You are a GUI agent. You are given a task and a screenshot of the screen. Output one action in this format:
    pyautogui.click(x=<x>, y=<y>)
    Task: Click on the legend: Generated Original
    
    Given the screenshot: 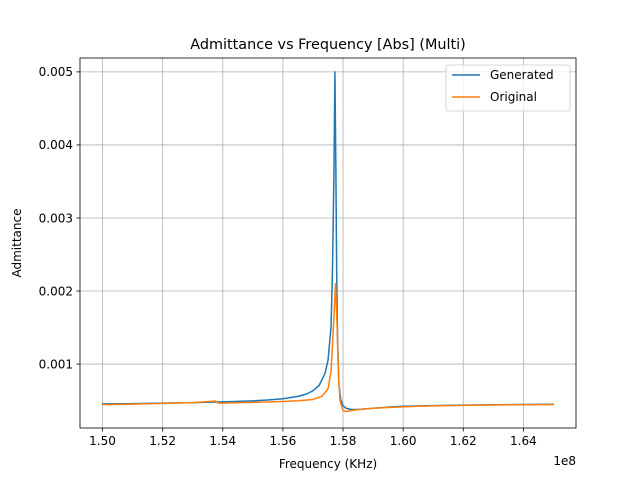 What is the action you would take?
    pyautogui.click(x=508, y=88)
    